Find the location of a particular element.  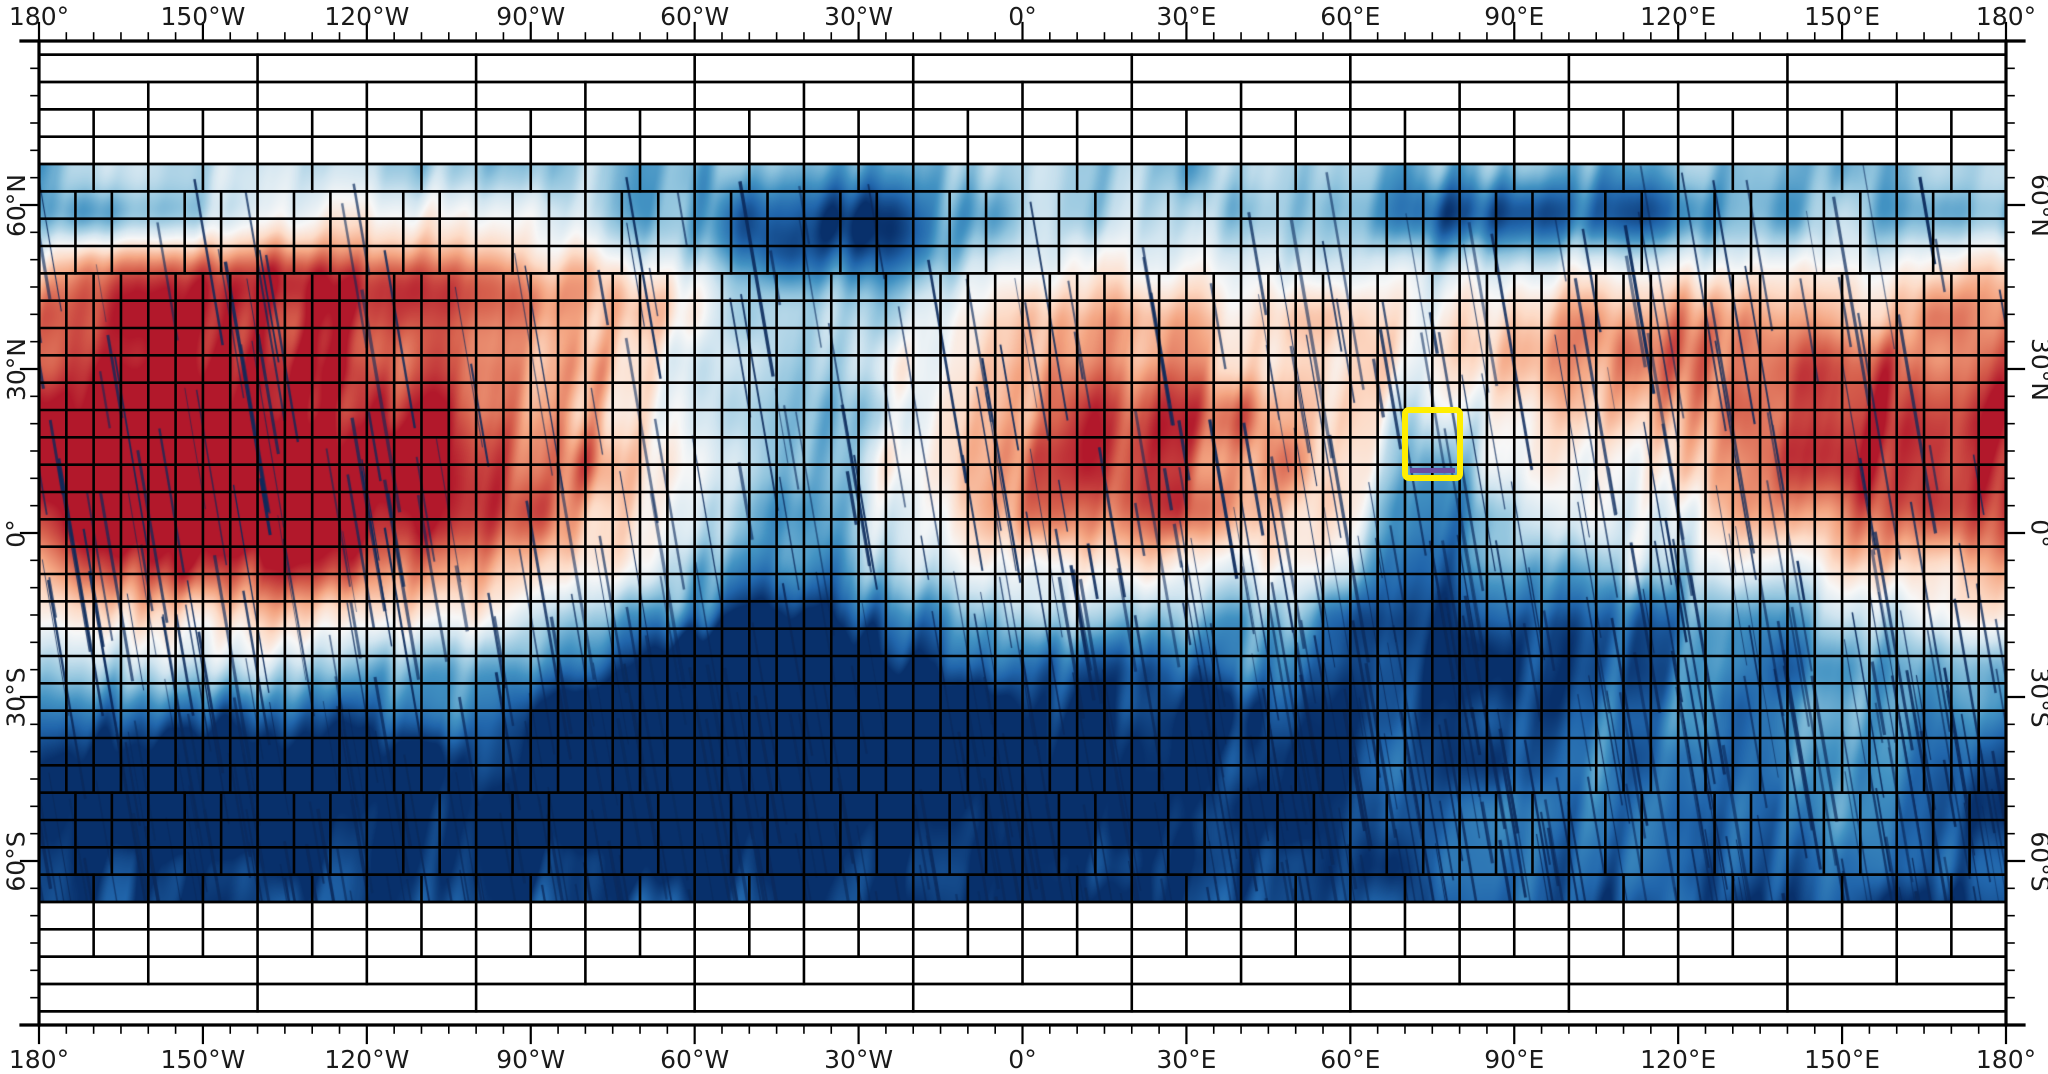

top-lon-label: 90°W is located at coordinates (531, 16).